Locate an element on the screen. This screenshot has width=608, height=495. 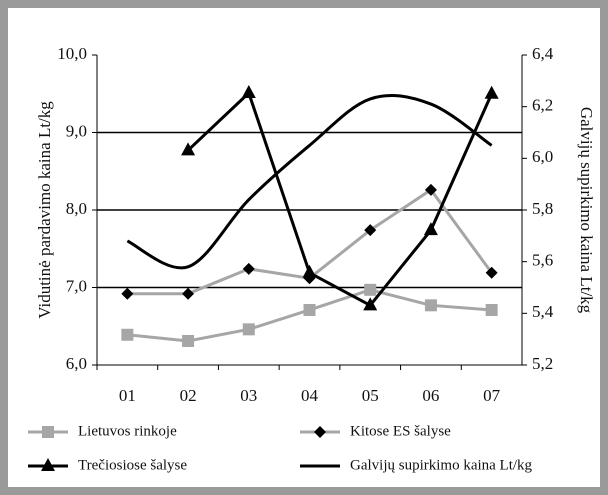
y2-tick-label: 5,4 is located at coordinates (543, 311).